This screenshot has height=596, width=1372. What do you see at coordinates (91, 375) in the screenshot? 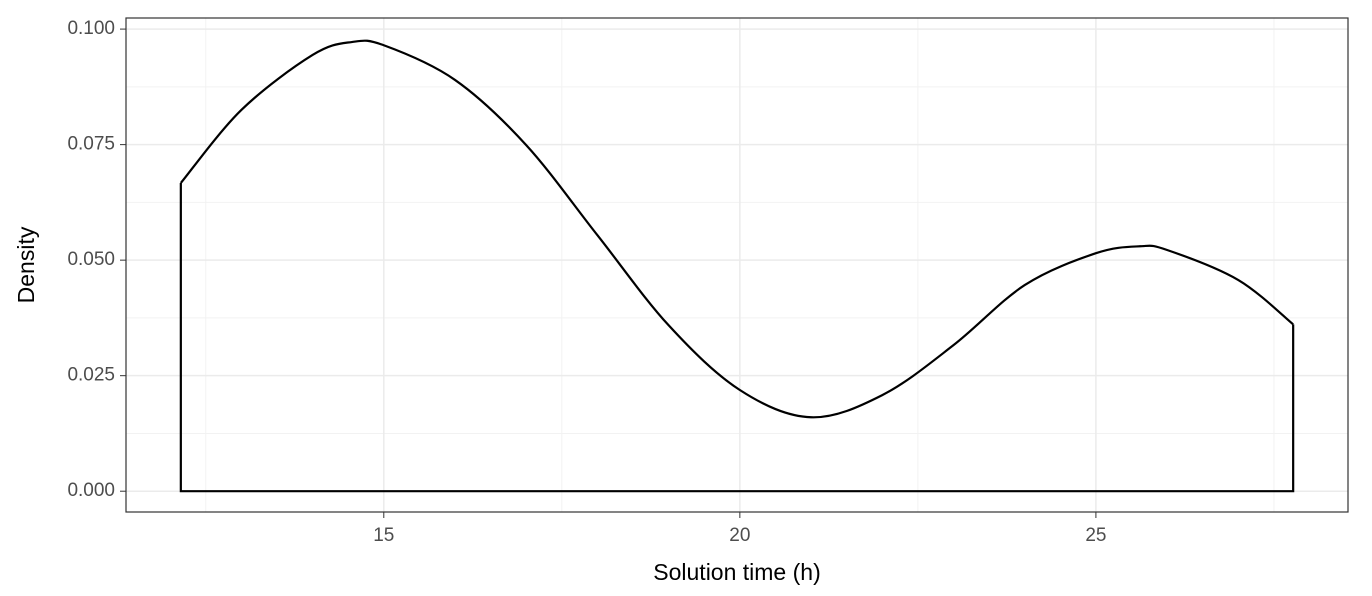
I see `y-tick-label: 0.025` at bounding box center [91, 375].